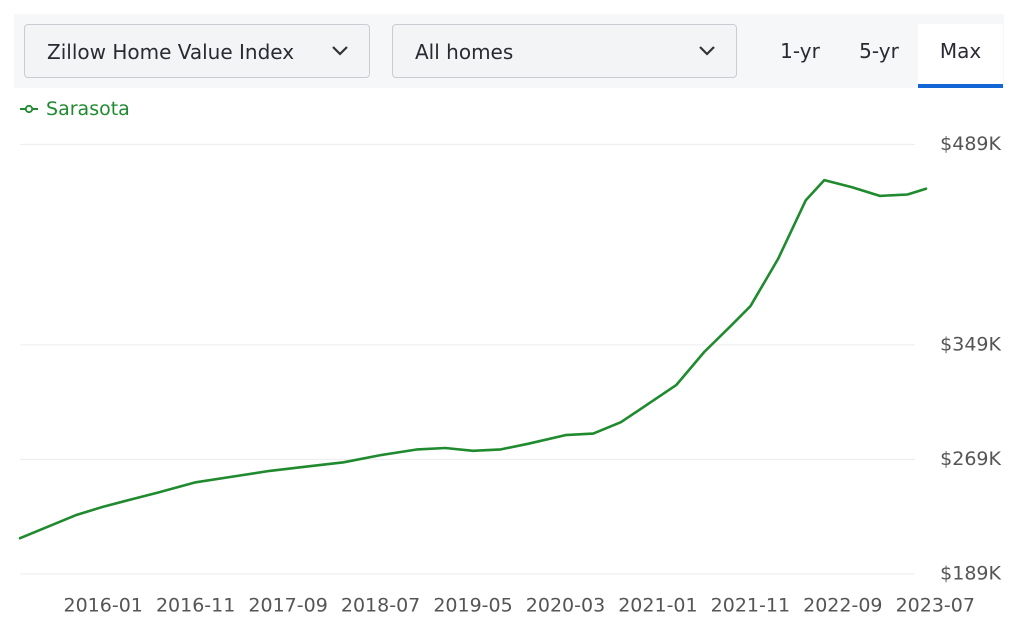 The width and height of the screenshot is (1024, 630). Describe the element at coordinates (800, 51) in the screenshot. I see `range-tab: 1-yr` at that location.